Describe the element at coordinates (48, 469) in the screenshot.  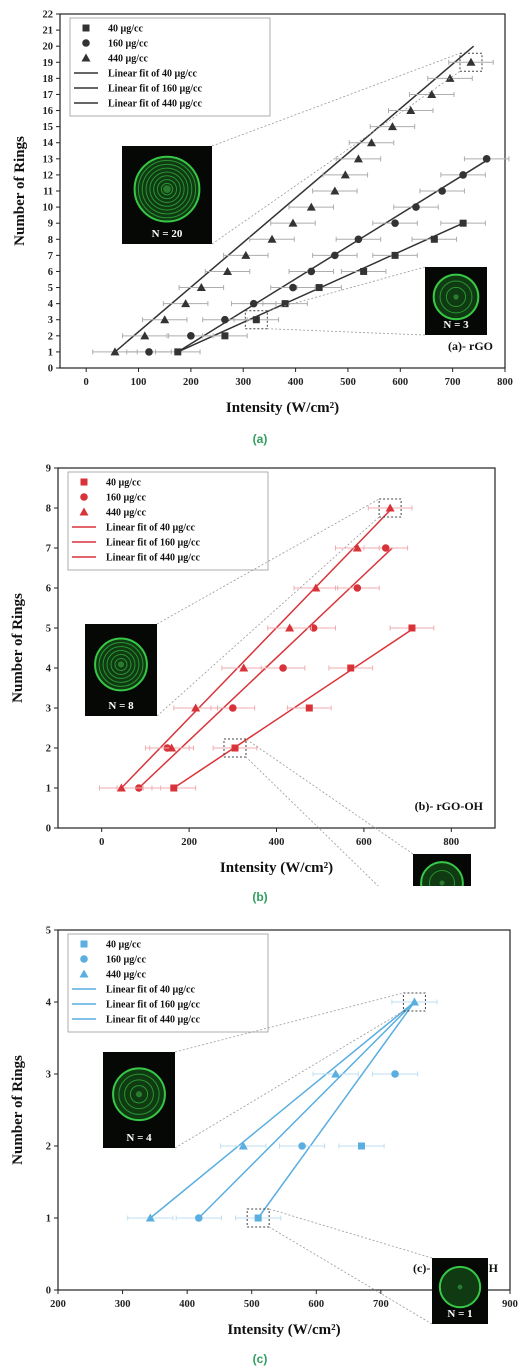
I see `y-tick-label: 9` at that location.